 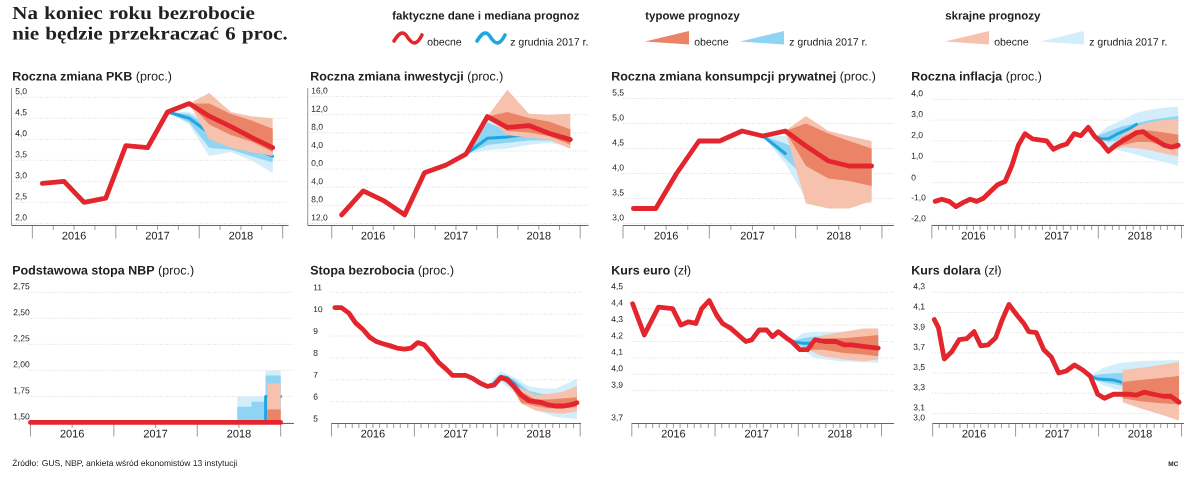 I want to click on text: Na koniec roku bezrobocie nie będzie przekraczać 6 proc., so click(x=149, y=25).